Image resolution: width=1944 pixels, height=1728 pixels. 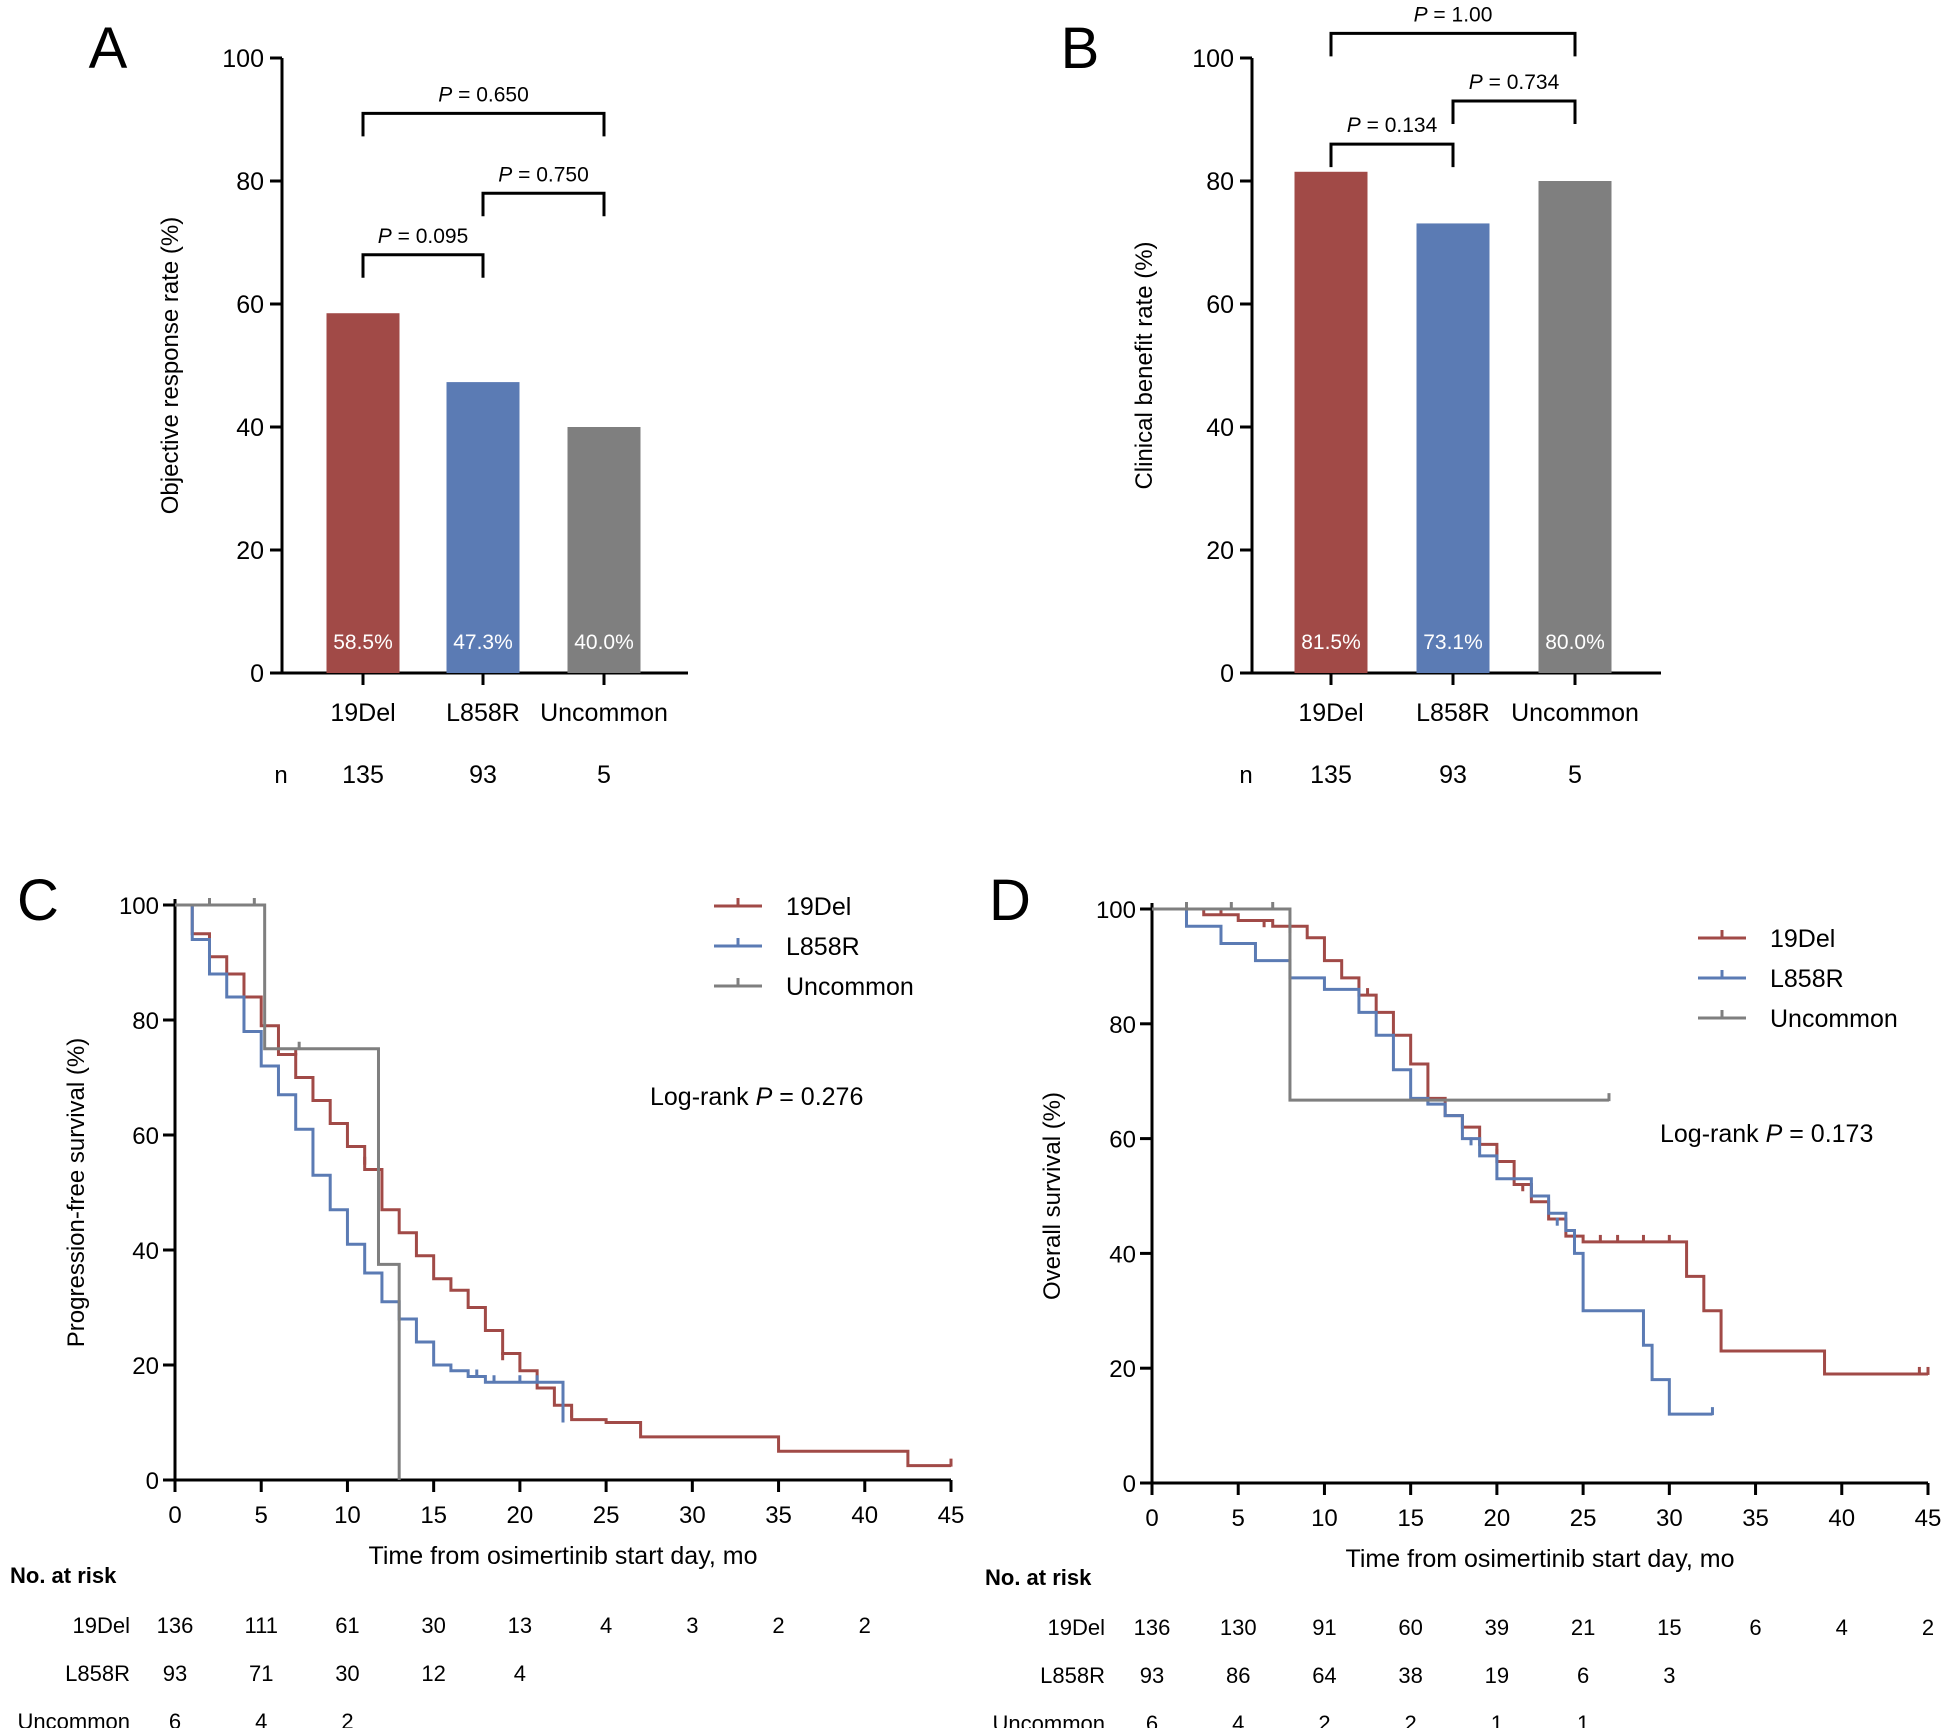 What do you see at coordinates (1497, 1627) in the screenshot?
I see `risk-value: 39` at bounding box center [1497, 1627].